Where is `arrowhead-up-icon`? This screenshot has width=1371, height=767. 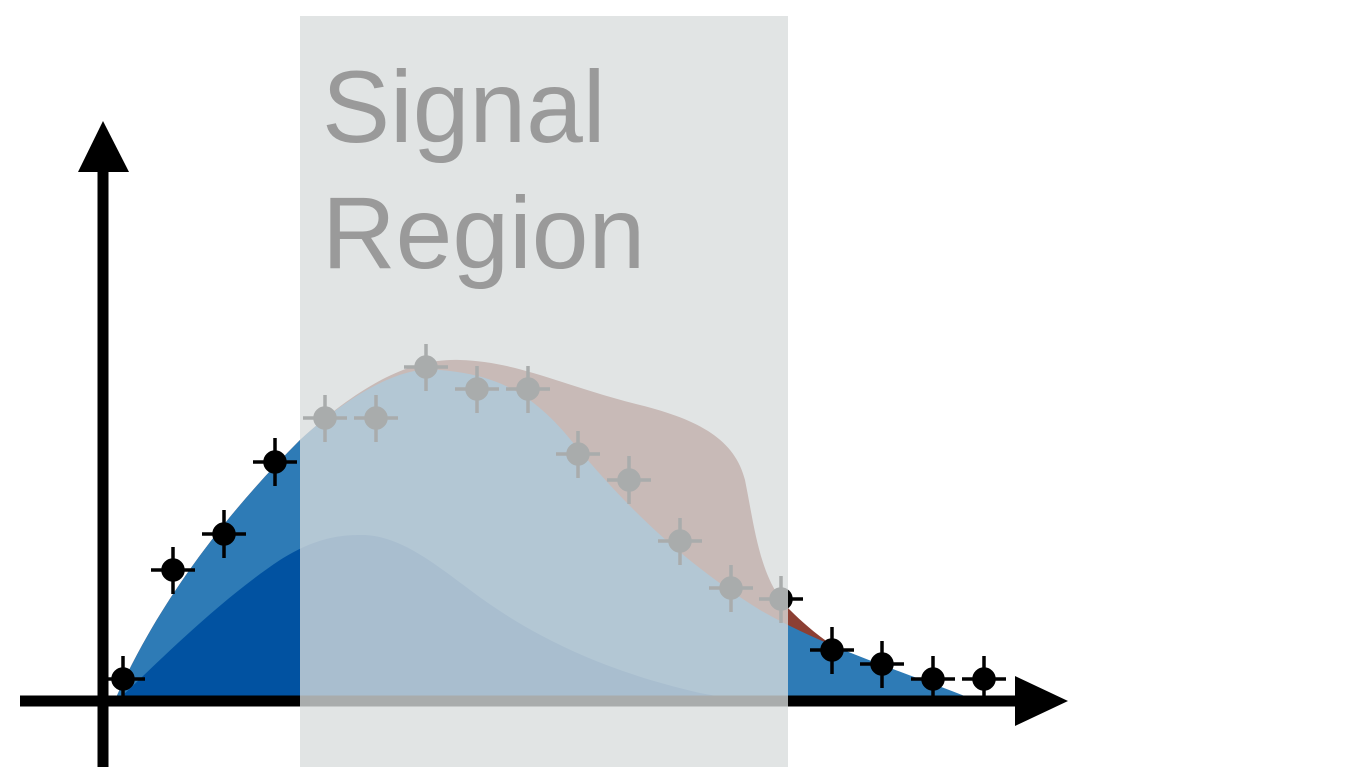 arrowhead-up-icon is located at coordinates (103, 146).